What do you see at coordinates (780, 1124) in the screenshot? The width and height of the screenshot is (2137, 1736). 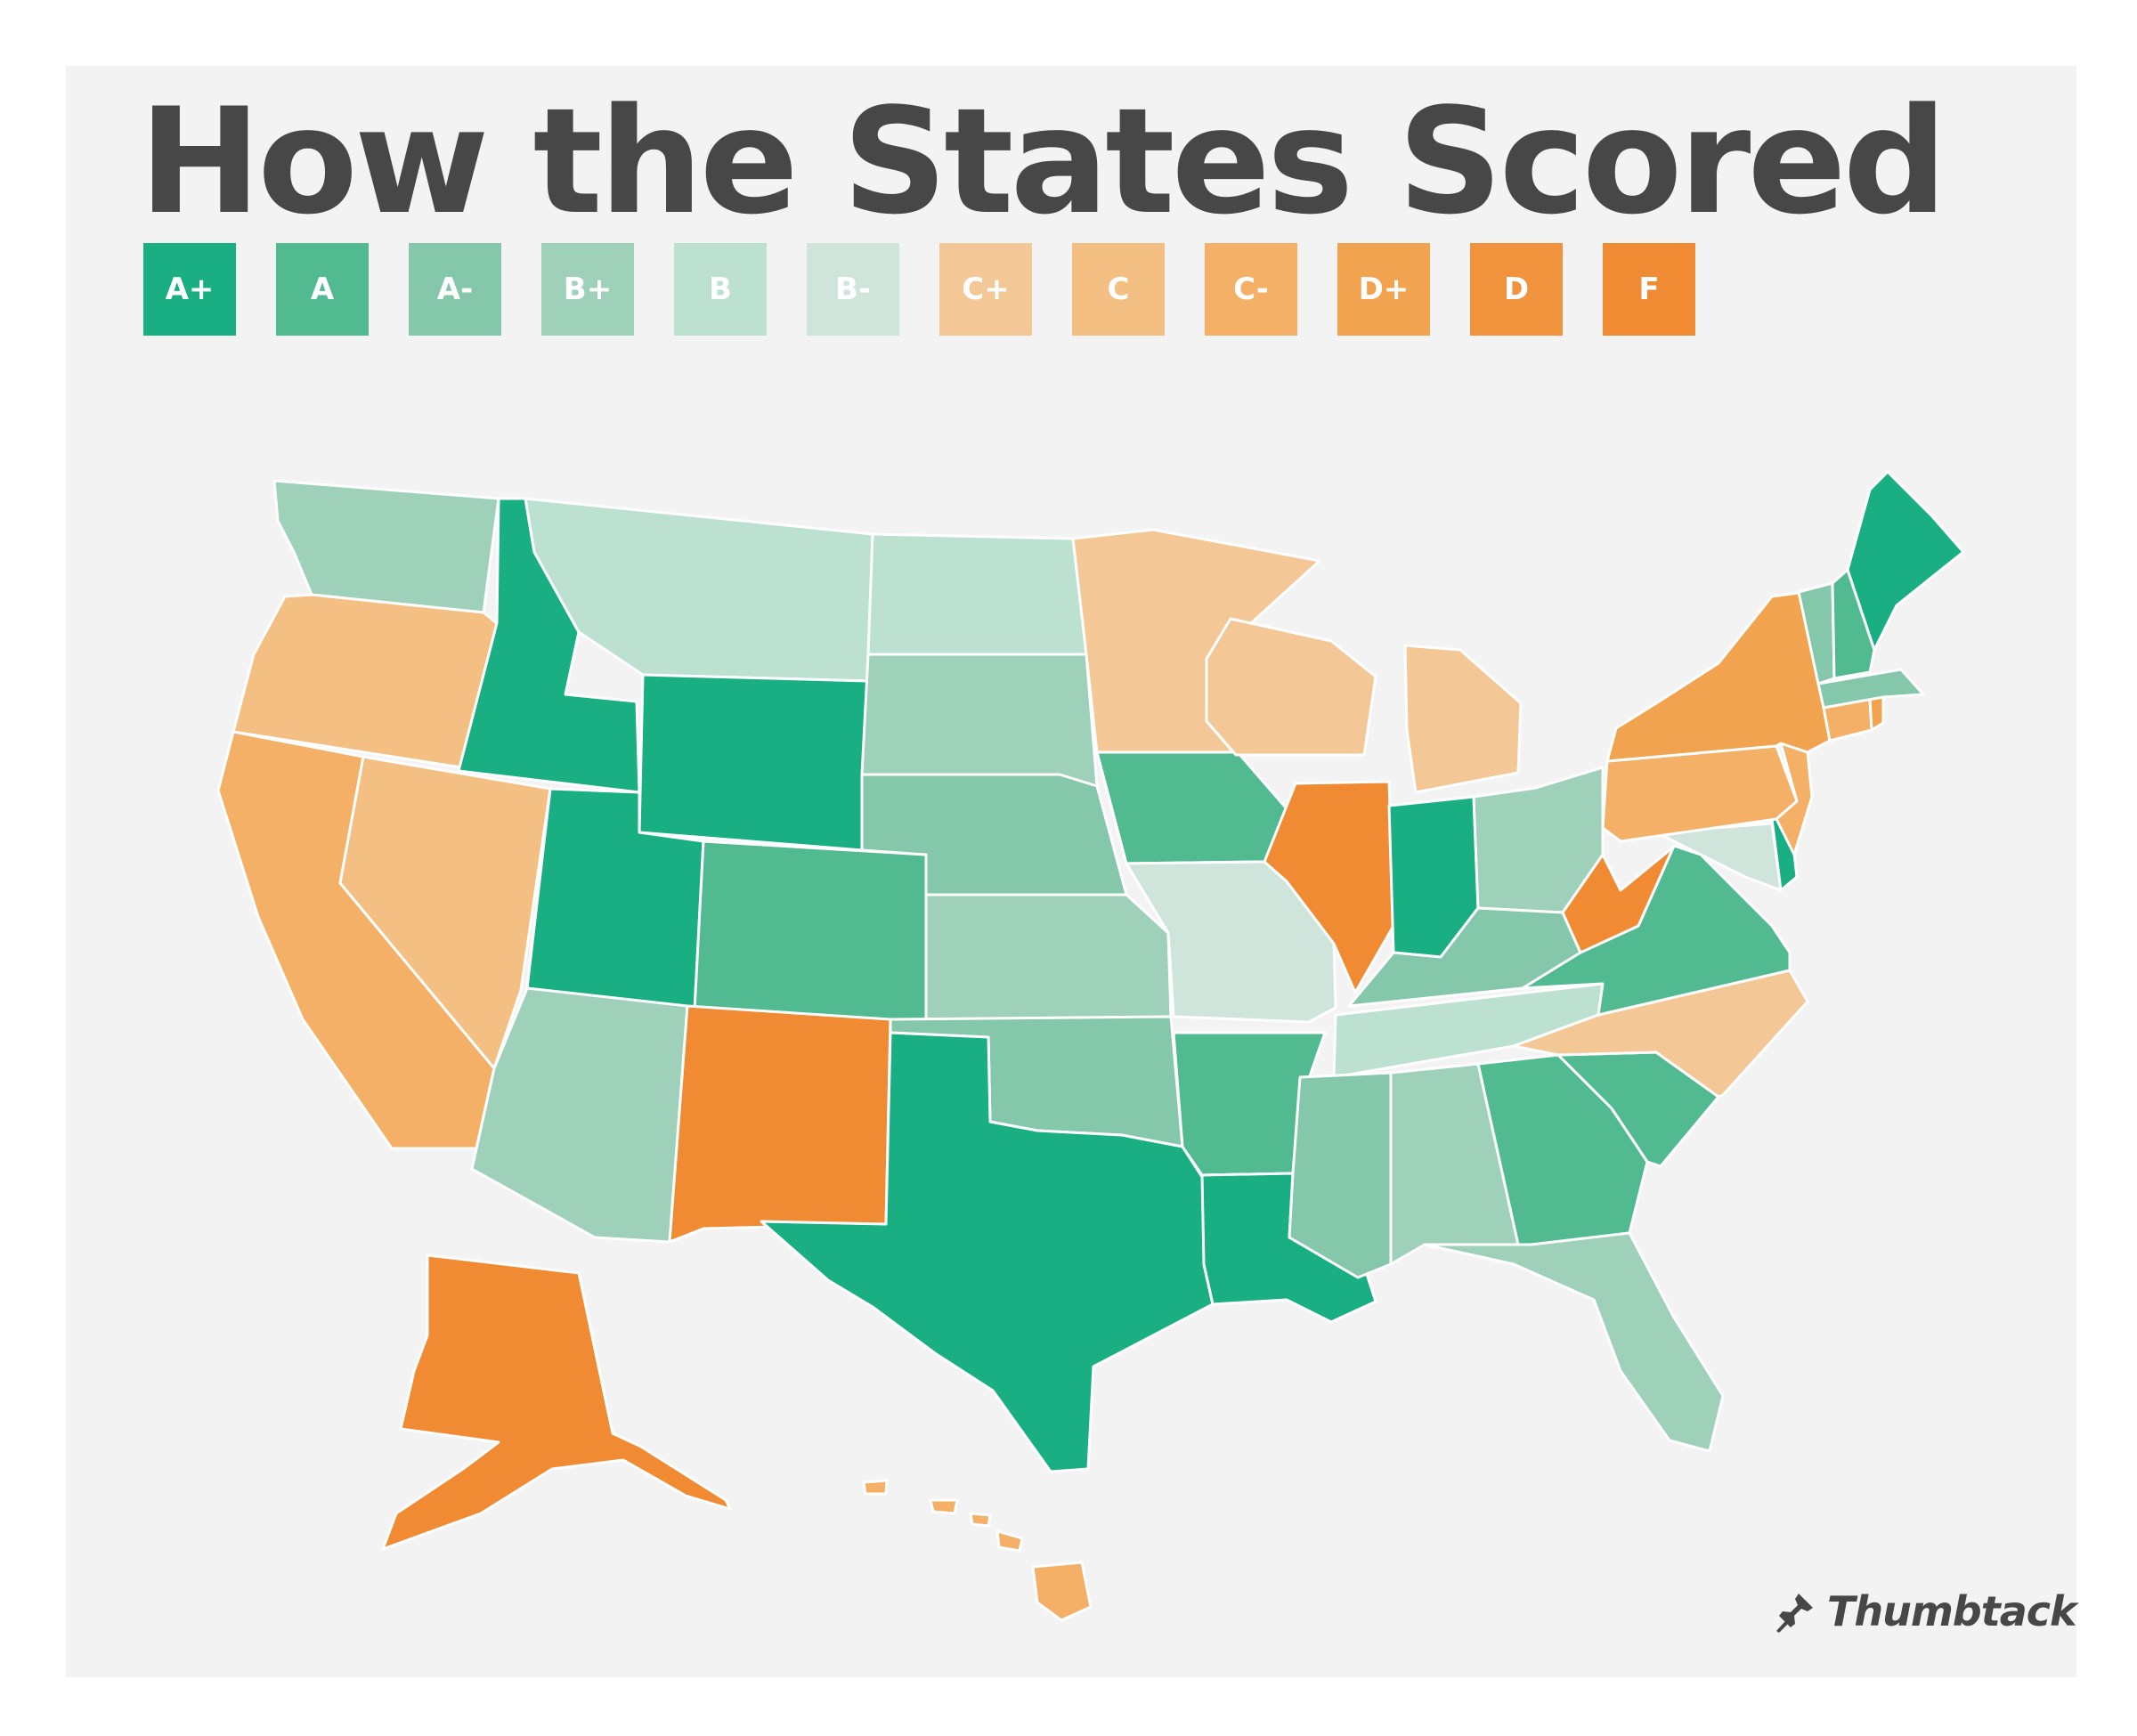 I see `state-nm` at bounding box center [780, 1124].